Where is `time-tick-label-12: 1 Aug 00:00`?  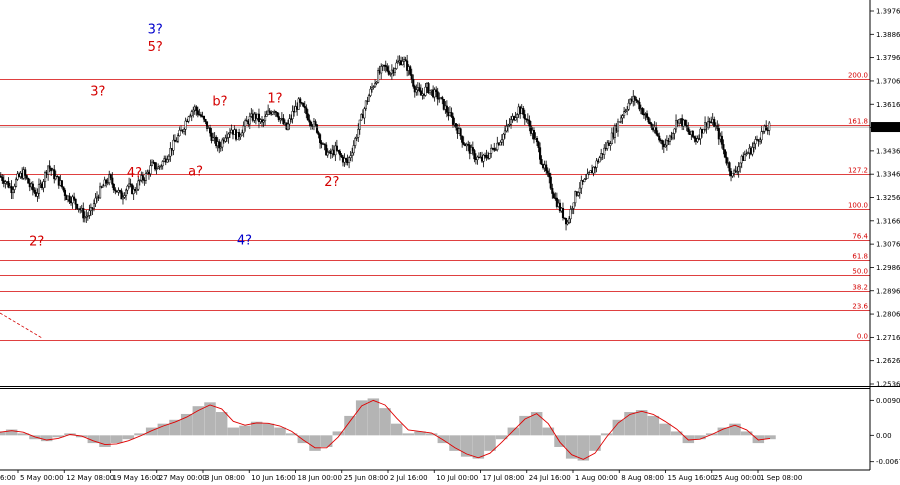 time-tick-label-12: 1 Aug 00:00 is located at coordinates (596, 478).